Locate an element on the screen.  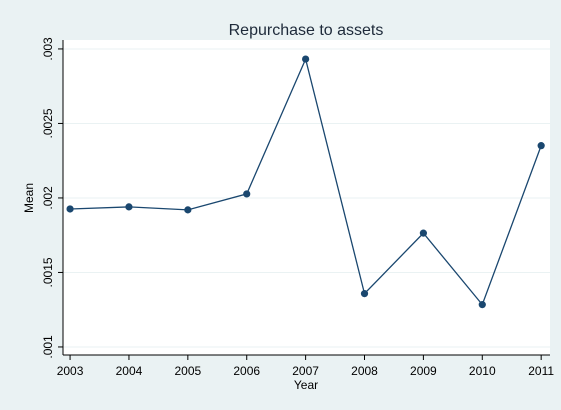
y-tick-label: .002 is located at coordinates (48, 198).